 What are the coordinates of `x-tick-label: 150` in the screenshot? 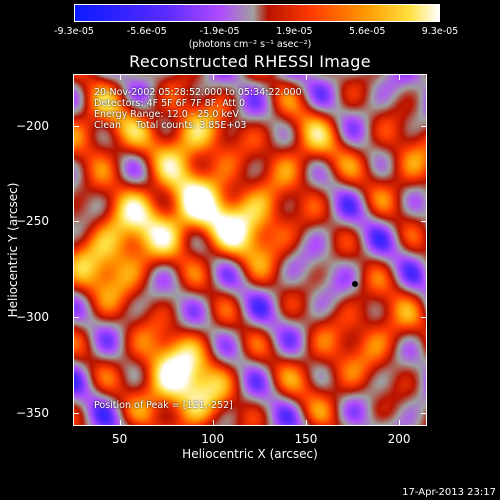 It's located at (306, 439).